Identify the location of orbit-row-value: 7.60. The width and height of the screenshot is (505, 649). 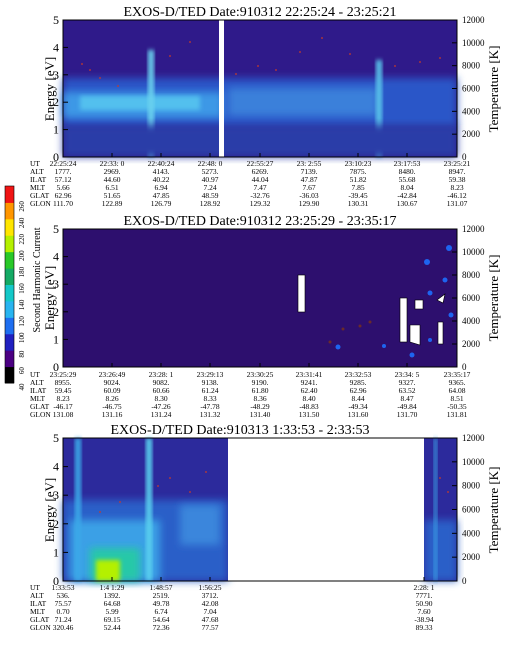
(423, 611).